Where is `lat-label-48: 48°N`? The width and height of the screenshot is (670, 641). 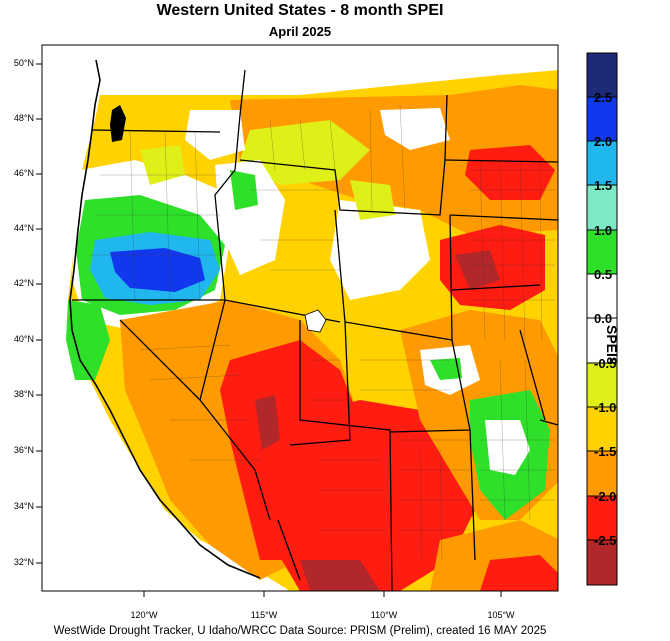
lat-label-48: 48°N is located at coordinates (23, 118).